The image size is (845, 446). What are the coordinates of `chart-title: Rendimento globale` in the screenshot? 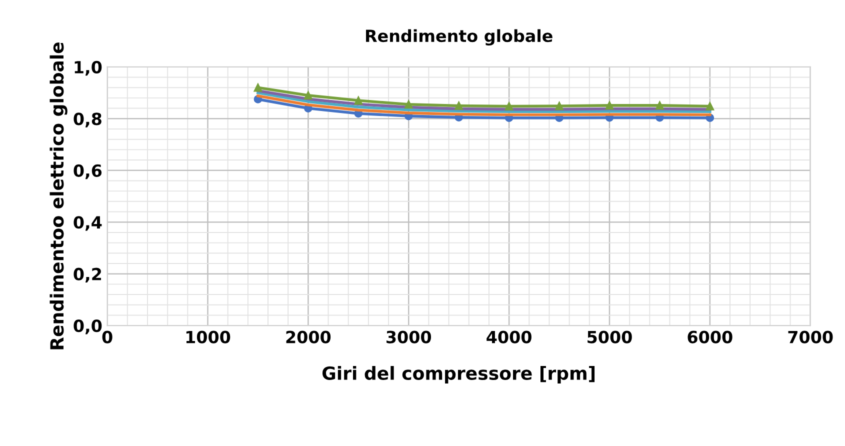 It's located at (459, 37).